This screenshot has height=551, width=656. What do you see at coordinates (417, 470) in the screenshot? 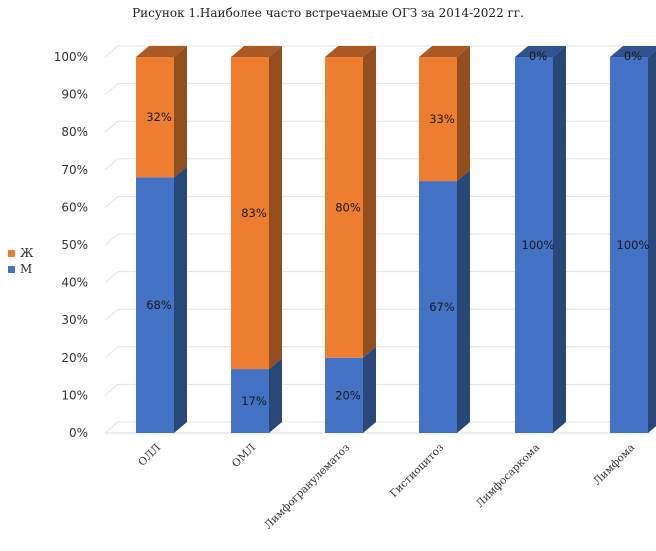
I see `x-tick-label: Гистиоцитоз` at bounding box center [417, 470].